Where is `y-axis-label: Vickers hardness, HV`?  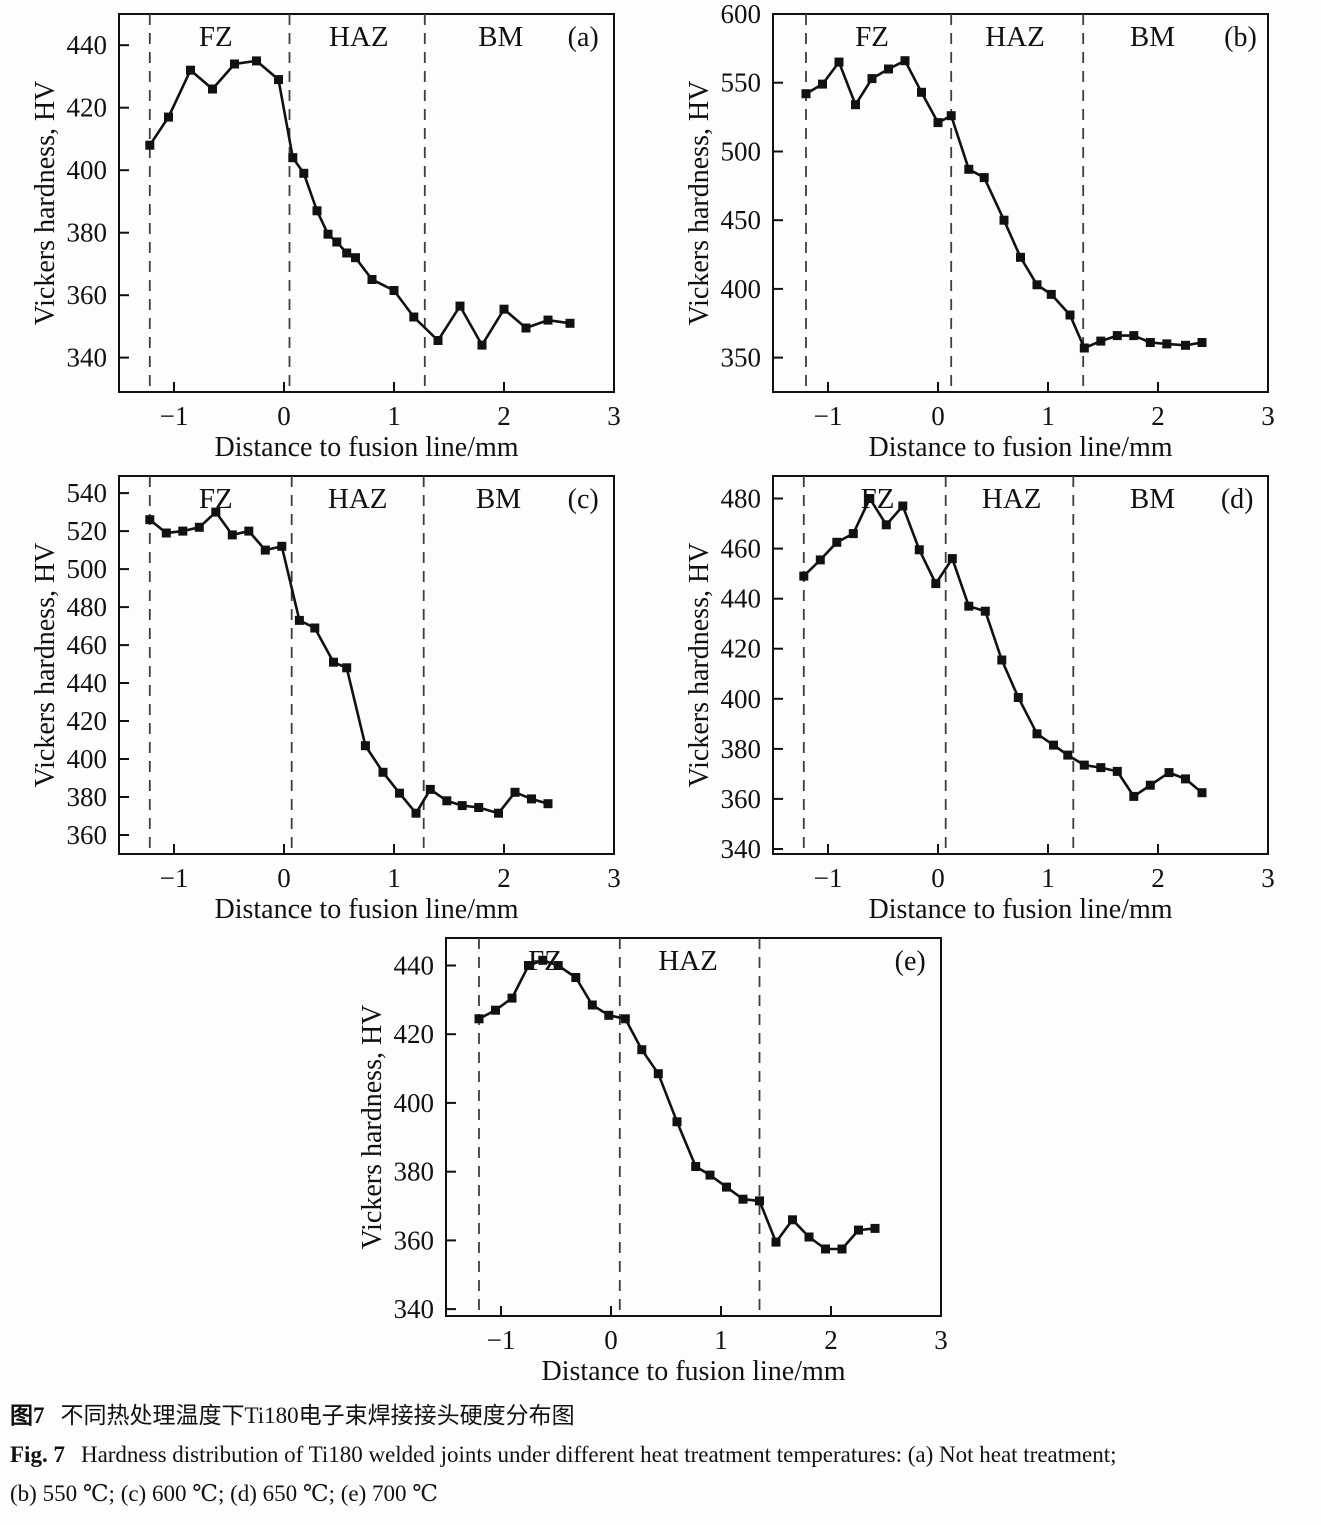
y-axis-label: Vickers hardness, HV is located at coordinates (372, 1127).